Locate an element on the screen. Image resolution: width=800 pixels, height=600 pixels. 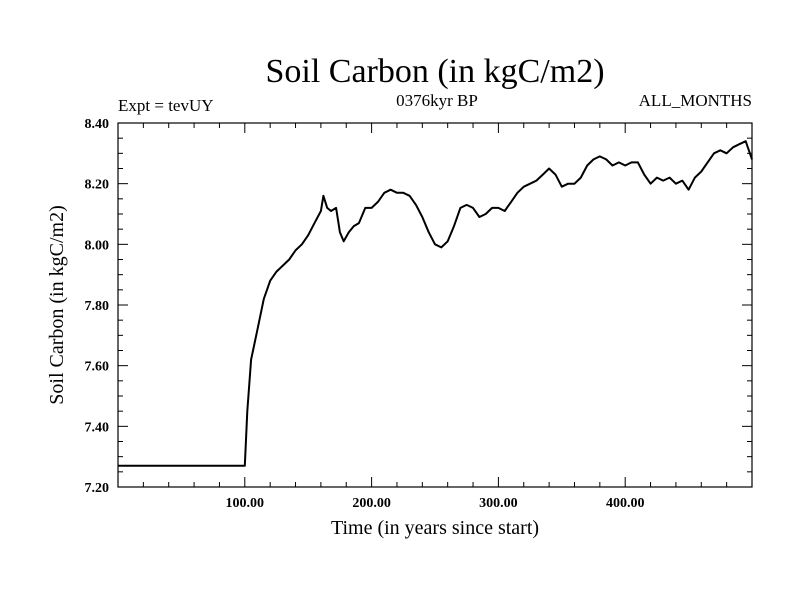
y-tick-label: 7.60 is located at coordinates (97, 367).